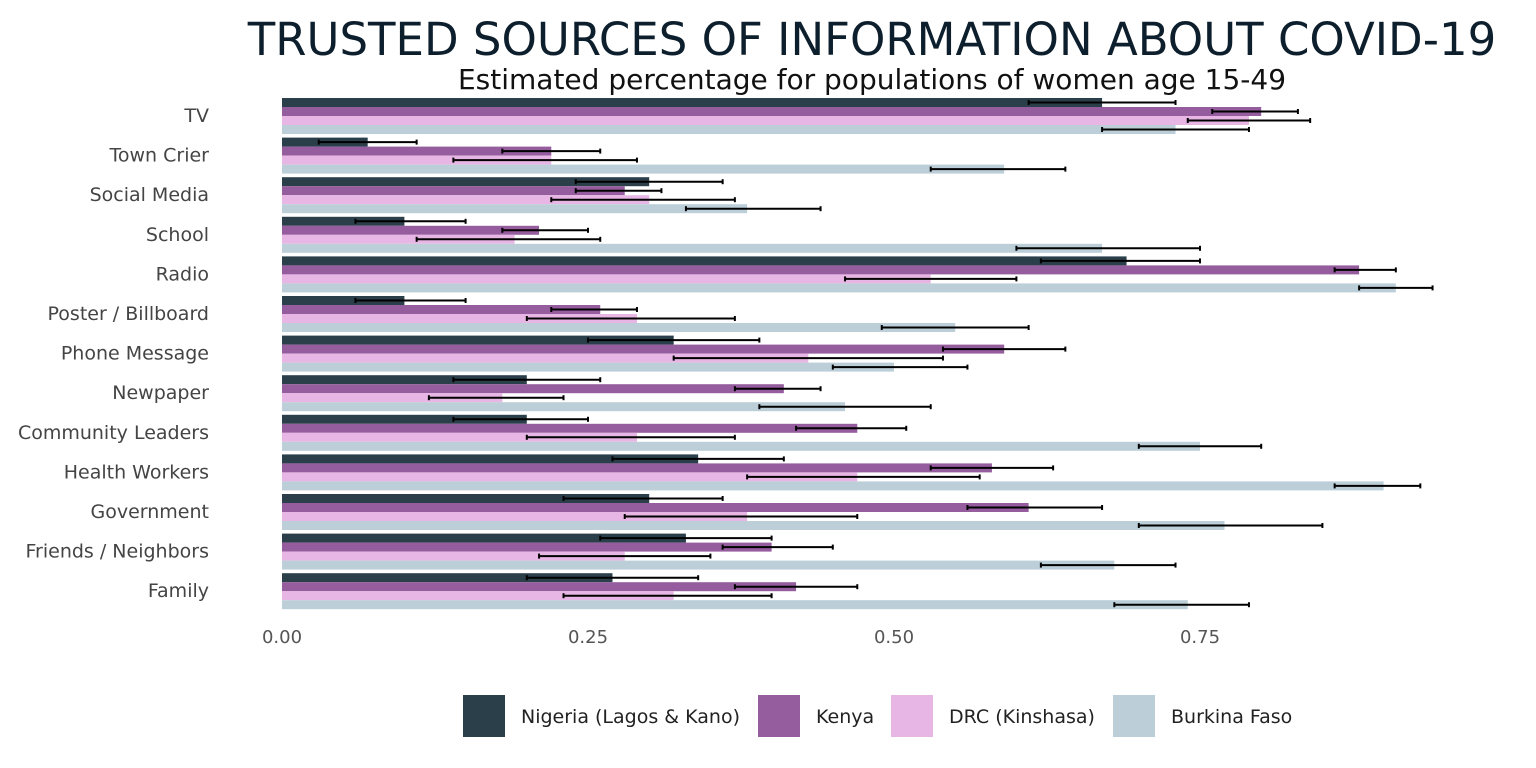 The width and height of the screenshot is (1536, 768). What do you see at coordinates (196, 116) in the screenshot?
I see `category-label: TV` at bounding box center [196, 116].